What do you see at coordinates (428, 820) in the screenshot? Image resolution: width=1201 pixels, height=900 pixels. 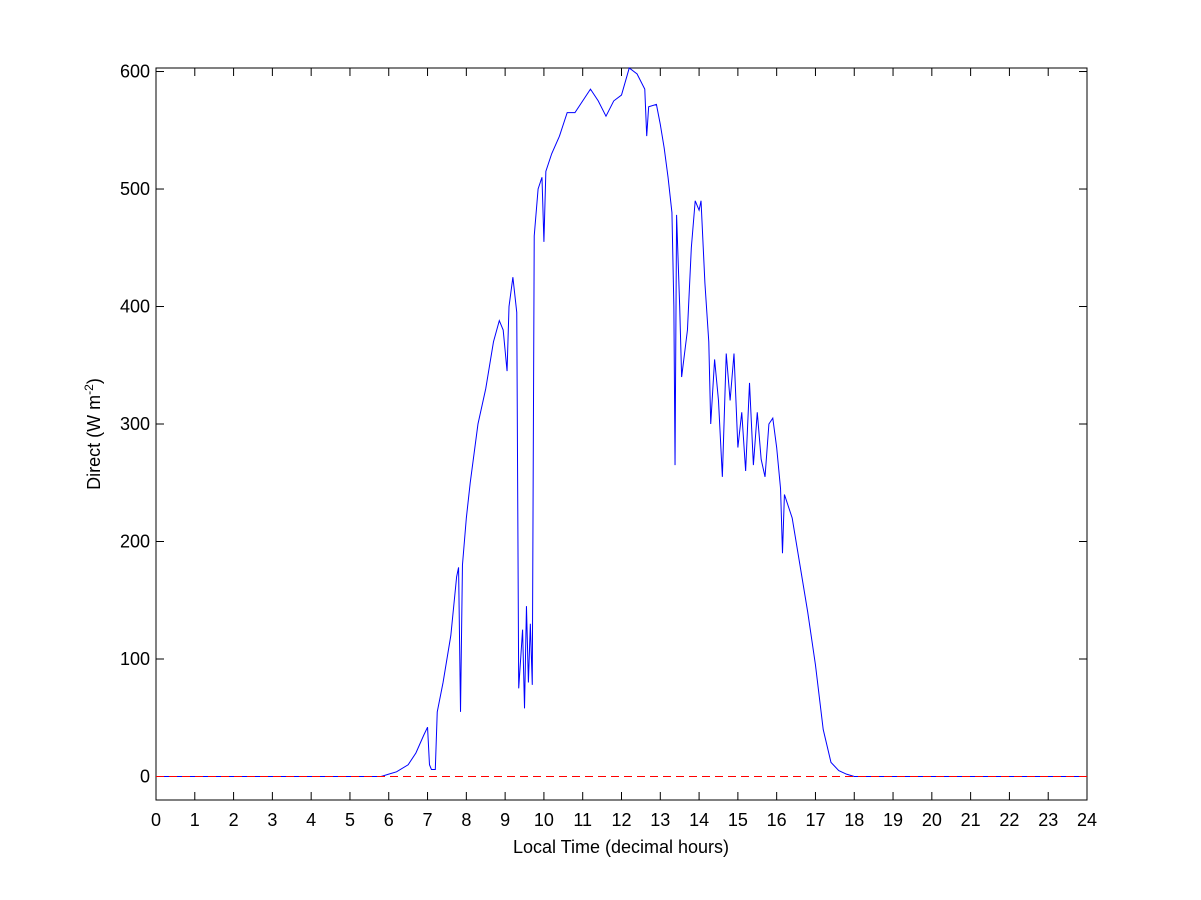 I see `x-tick-label: 7` at bounding box center [428, 820].